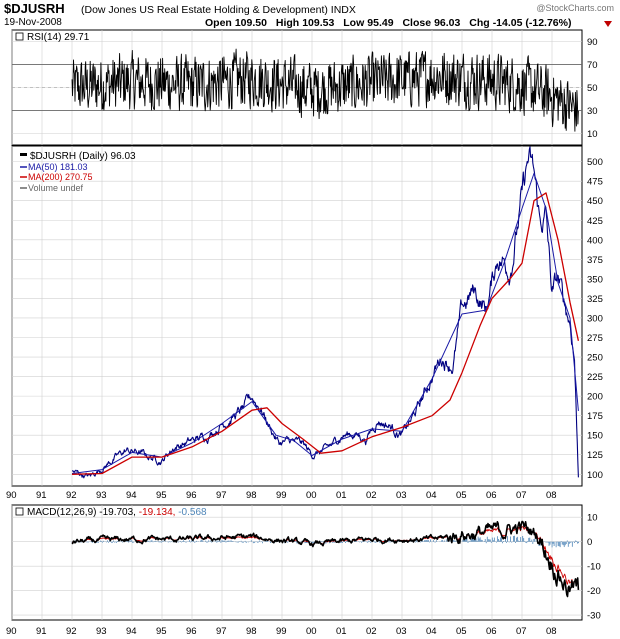  Describe the element at coordinates (595, 397) in the screenshot. I see `price-tick-label: 200` at that location.